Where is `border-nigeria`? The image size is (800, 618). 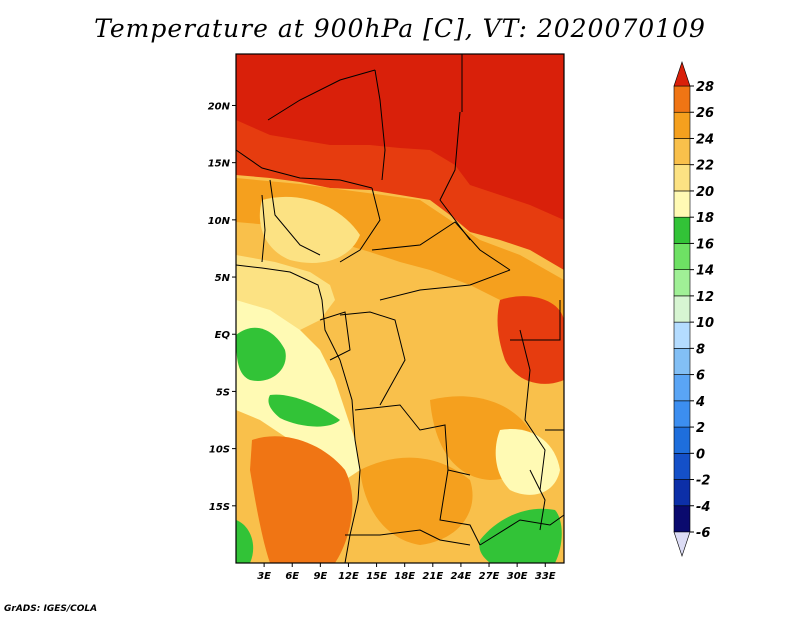
border-nigeria is located at coordinates (295, 217).